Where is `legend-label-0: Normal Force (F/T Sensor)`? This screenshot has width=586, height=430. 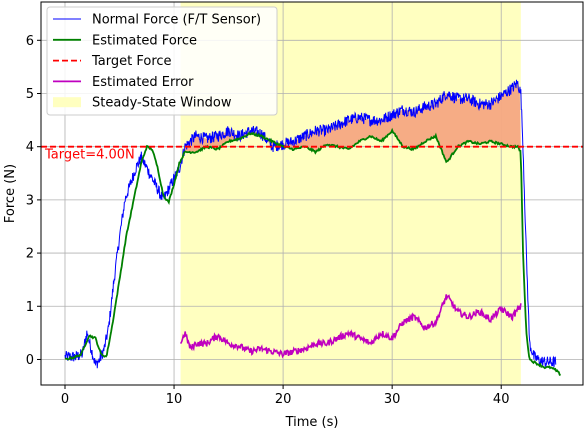 legend-label-0: Normal Force (F/T Sensor) is located at coordinates (176, 20).